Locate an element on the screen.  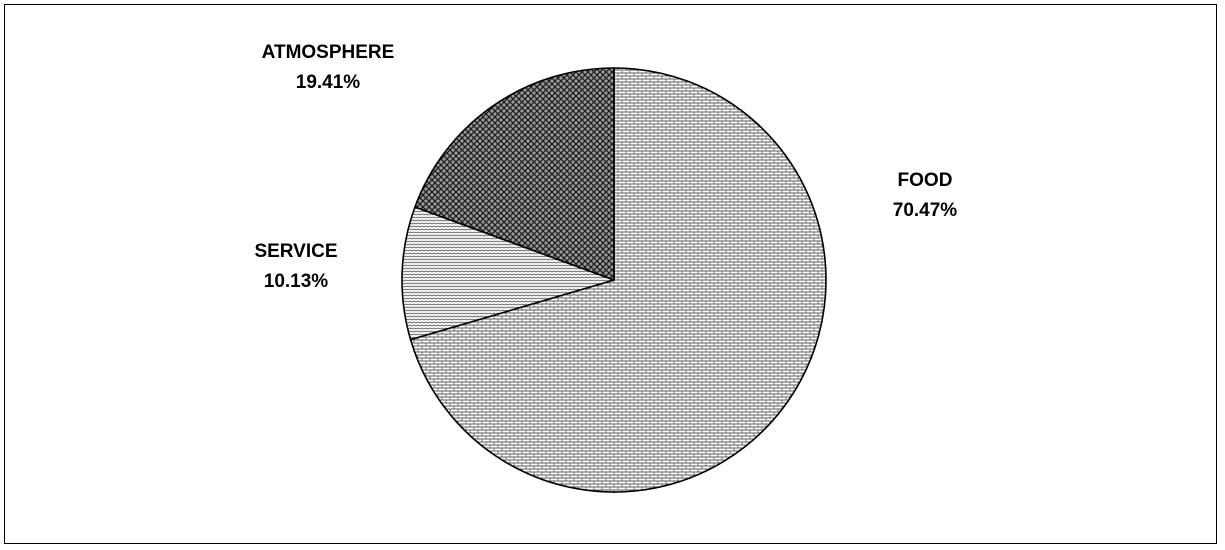
slice-value-atmosphere: 19.41% is located at coordinates (328, 82).